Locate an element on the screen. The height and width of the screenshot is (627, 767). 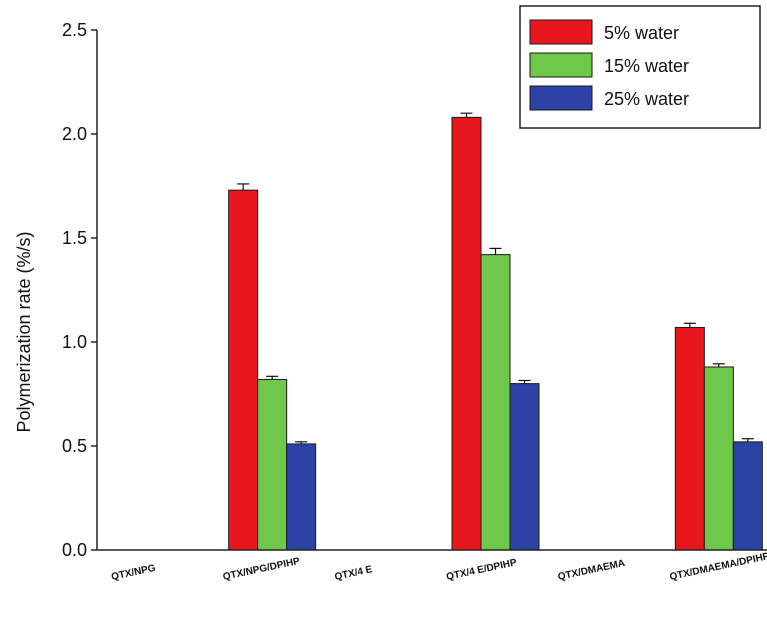
x-tick-label: QTX/DMAEMA/DPIHP is located at coordinates (718, 567).